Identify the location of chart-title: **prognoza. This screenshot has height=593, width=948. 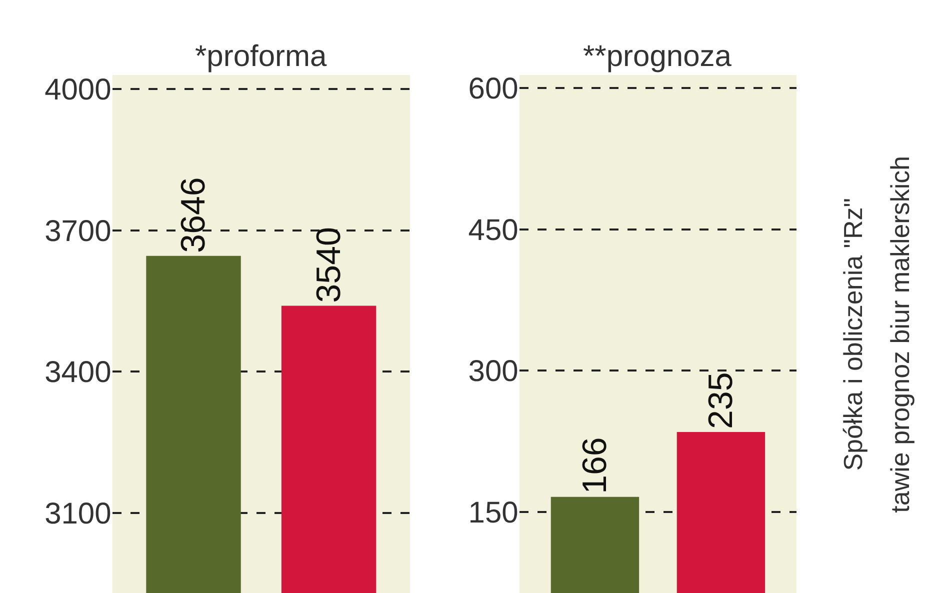
(657, 56).